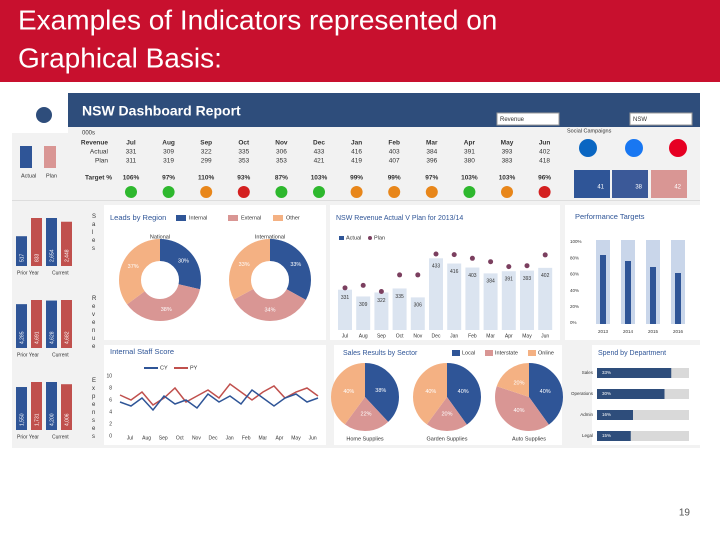  What do you see at coordinates (394, 161) in the screenshot?
I see `plan-value: 407` at bounding box center [394, 161].